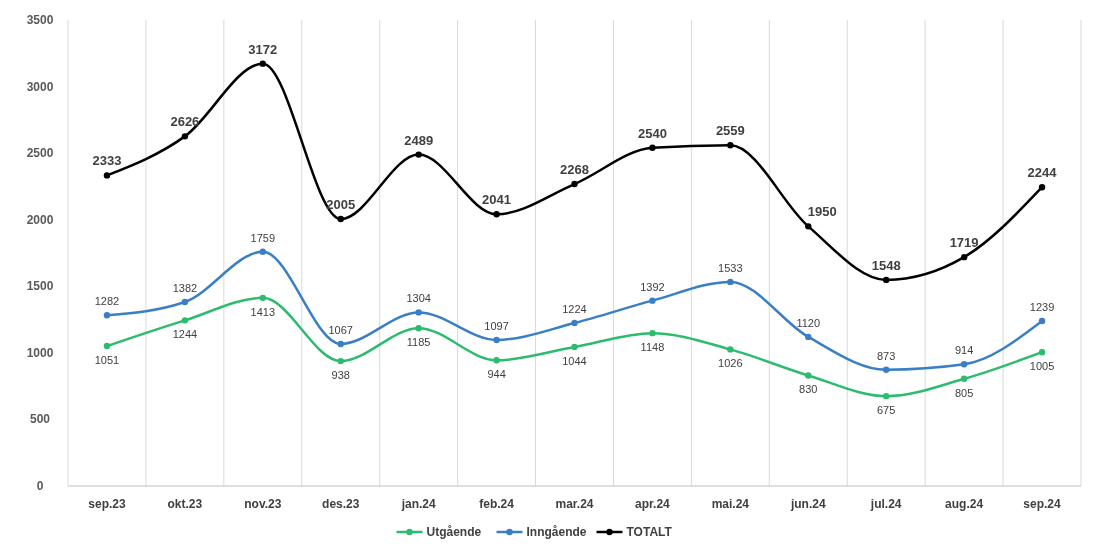 Image resolution: width=1093 pixels, height=548 pixels. I want to click on data-label: 1548, so click(886, 265).